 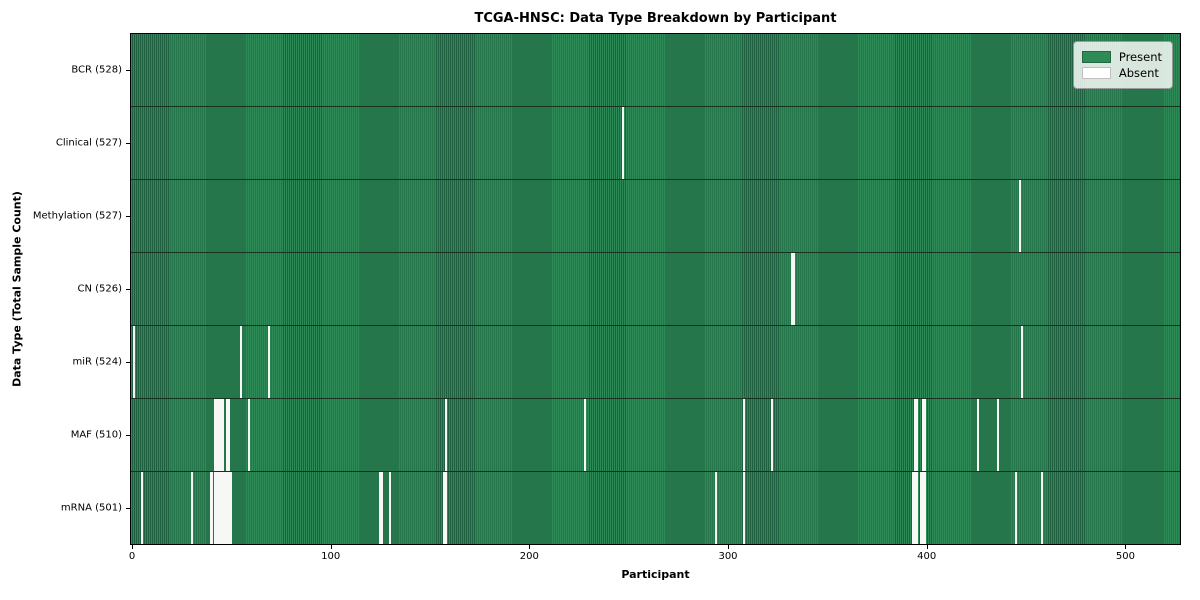 I want to click on x-axis-label: Participant, so click(x=655, y=574).